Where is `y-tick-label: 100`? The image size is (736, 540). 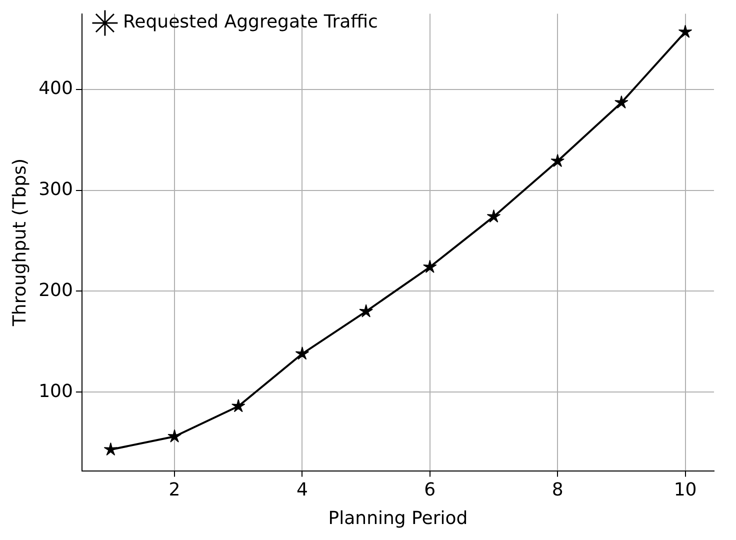
y-tick-label: 100 is located at coordinates (55, 391).